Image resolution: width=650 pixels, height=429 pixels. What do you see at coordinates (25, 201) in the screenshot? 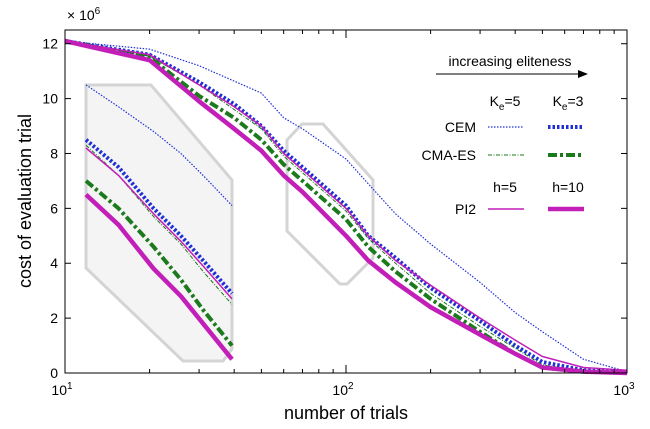
I see `y-axis-title: cost of evaluation trial` at bounding box center [25, 201].